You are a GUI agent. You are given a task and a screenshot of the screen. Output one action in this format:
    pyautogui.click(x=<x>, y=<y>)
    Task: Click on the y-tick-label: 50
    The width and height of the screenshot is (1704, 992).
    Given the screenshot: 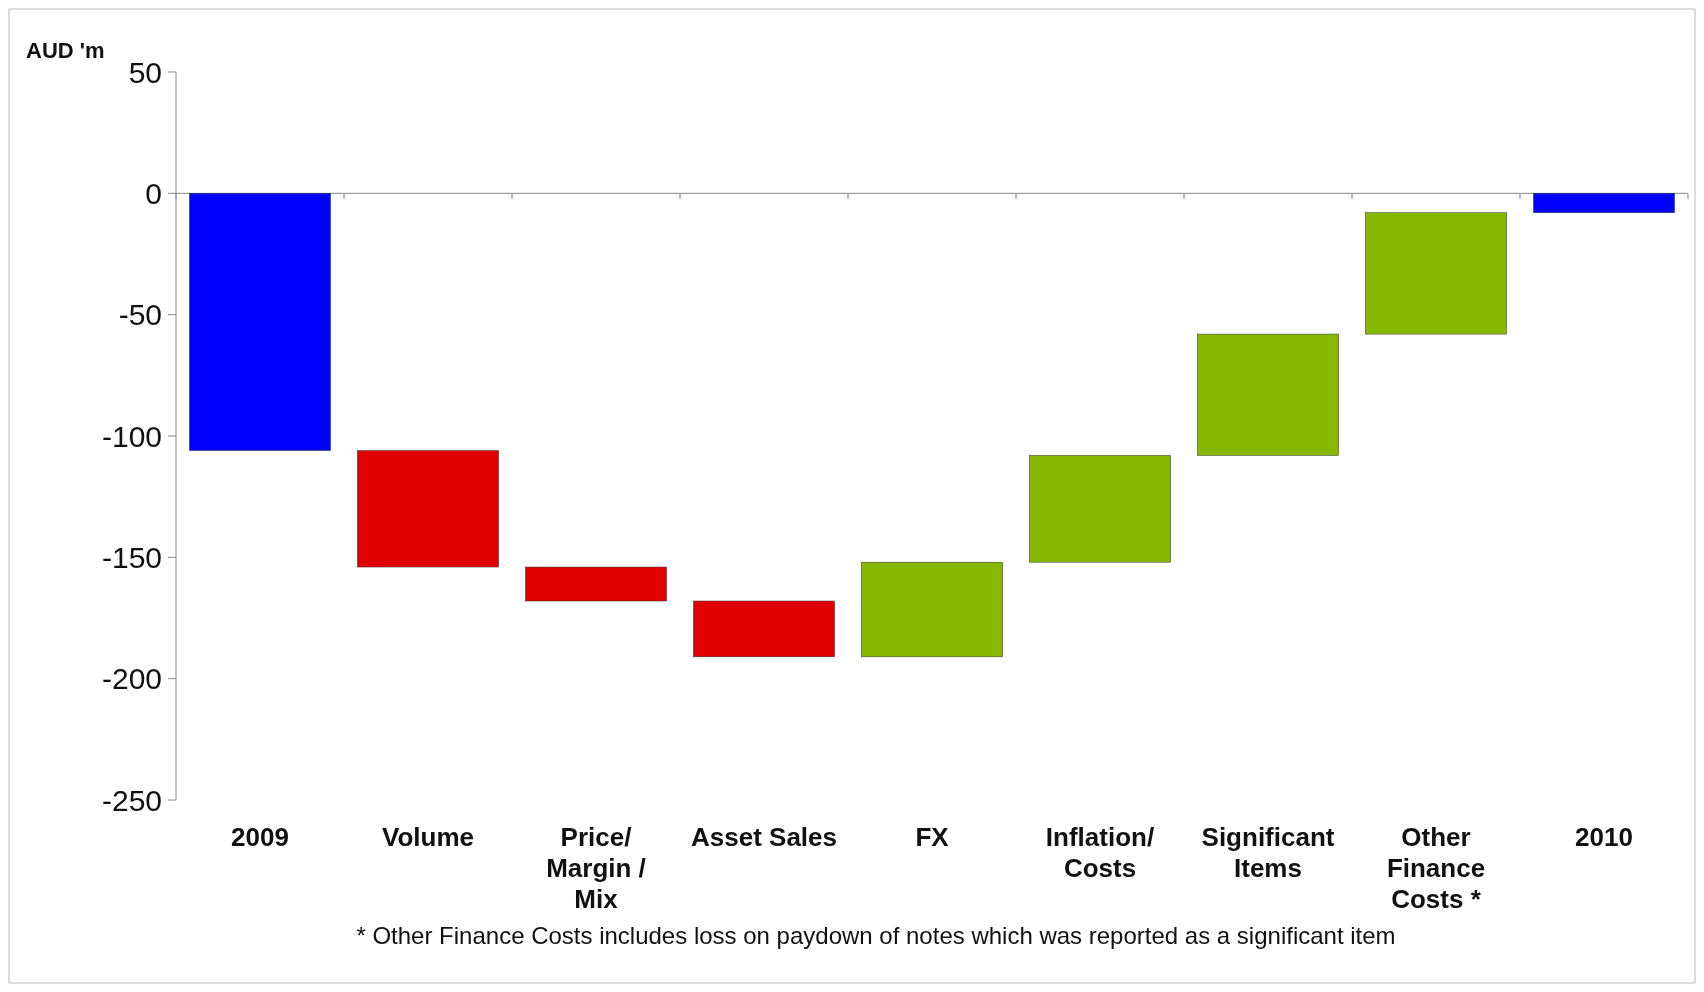 What is the action you would take?
    pyautogui.click(x=145, y=72)
    